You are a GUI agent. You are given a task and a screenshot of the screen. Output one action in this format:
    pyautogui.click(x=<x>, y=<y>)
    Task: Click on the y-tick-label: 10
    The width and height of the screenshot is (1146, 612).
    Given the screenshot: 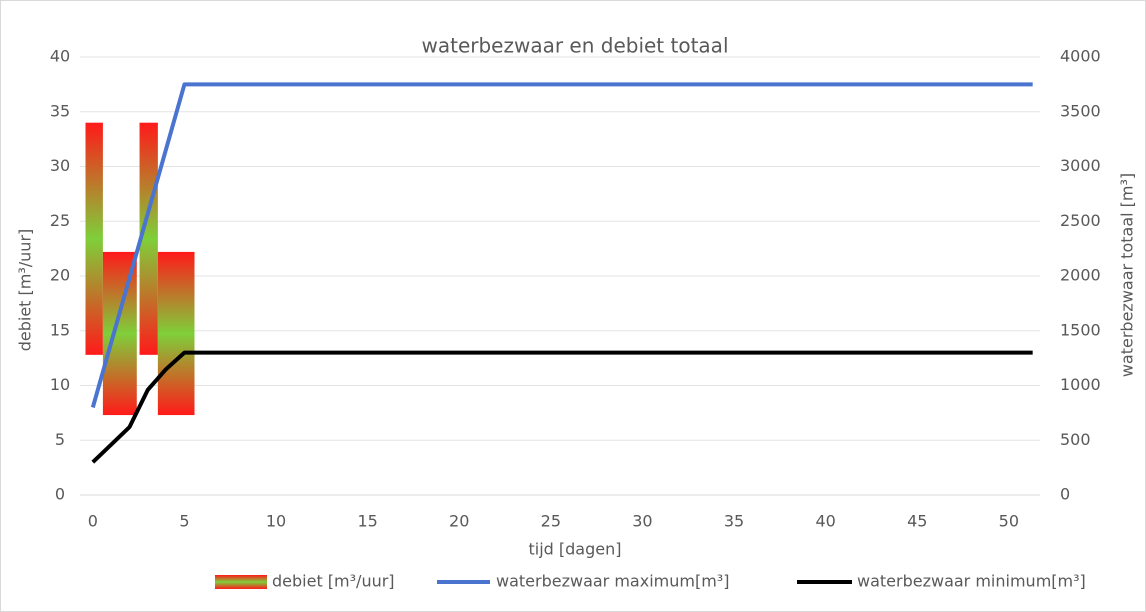 What is the action you would take?
    pyautogui.click(x=60, y=384)
    